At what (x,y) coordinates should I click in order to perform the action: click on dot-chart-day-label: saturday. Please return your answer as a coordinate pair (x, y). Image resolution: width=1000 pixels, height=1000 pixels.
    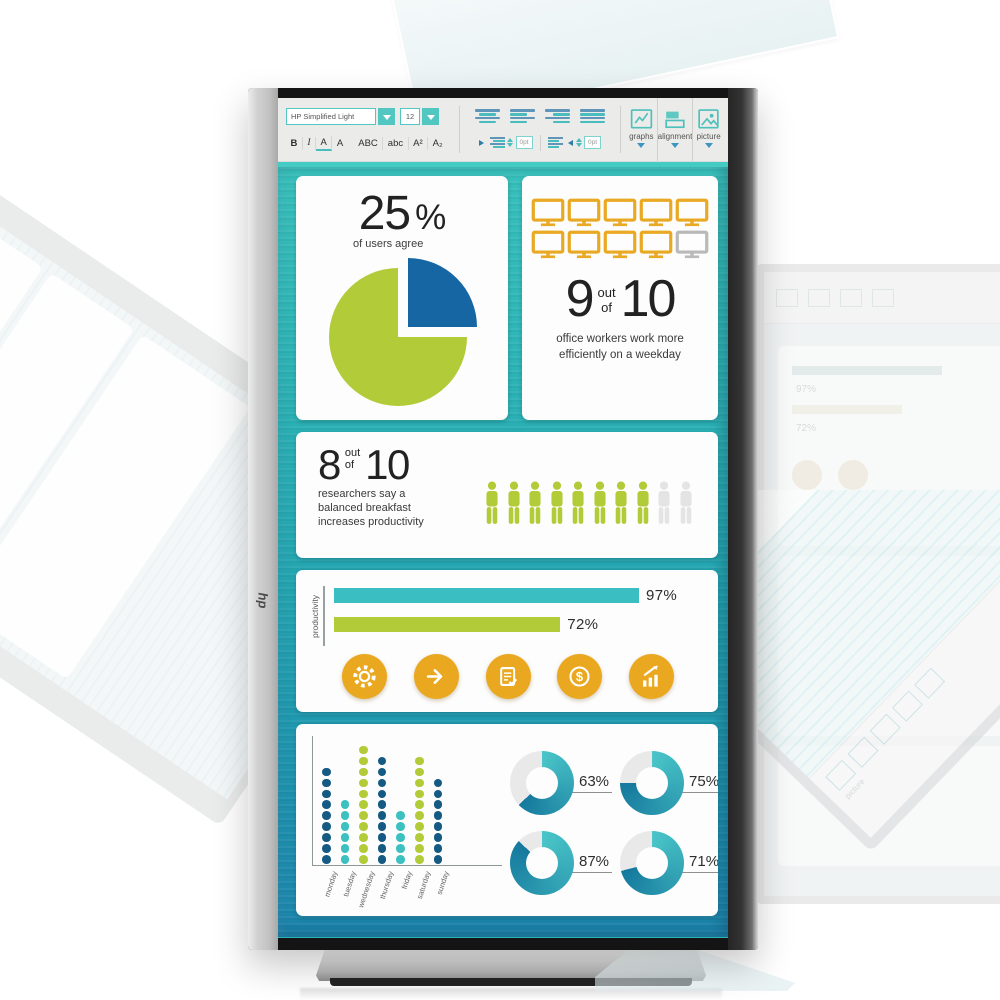
    Looking at the image, I should click on (423, 885).